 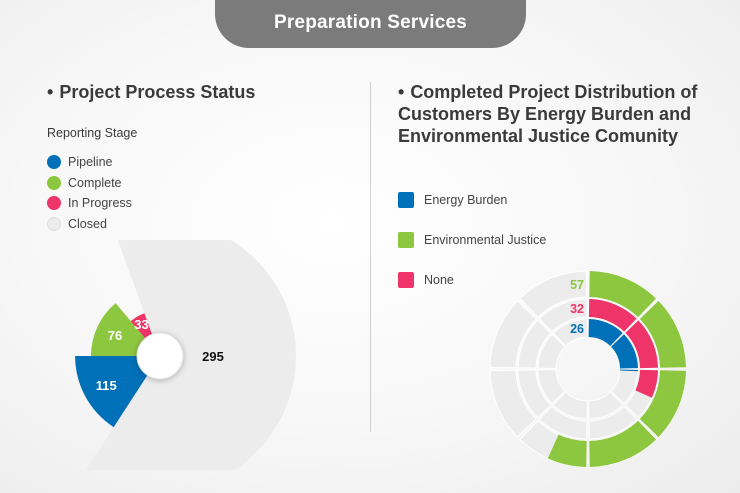 What do you see at coordinates (117, 392) in the screenshot?
I see `polar-slice-pipeline` at bounding box center [117, 392].